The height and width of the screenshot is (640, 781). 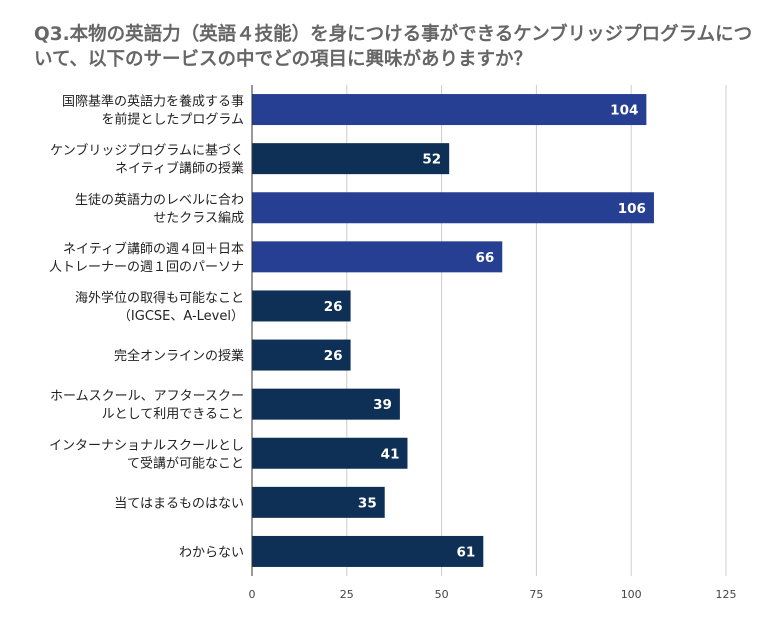 I want to click on category-label: インターナショナルスクールとし, so click(x=146, y=445).